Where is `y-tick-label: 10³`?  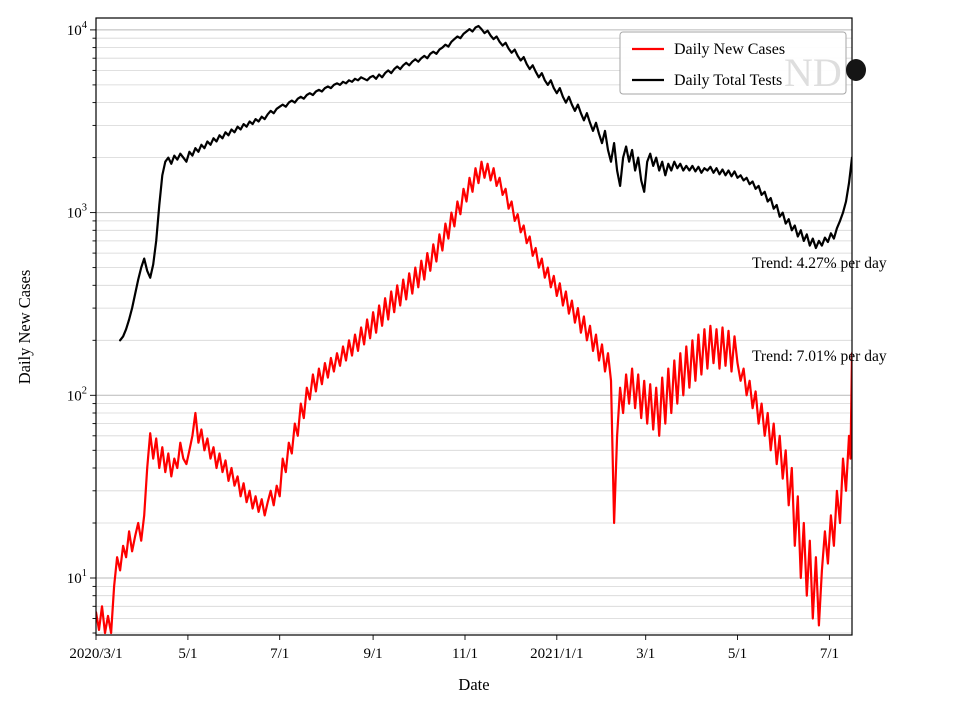 y-tick-label: 10³ is located at coordinates (77, 212).